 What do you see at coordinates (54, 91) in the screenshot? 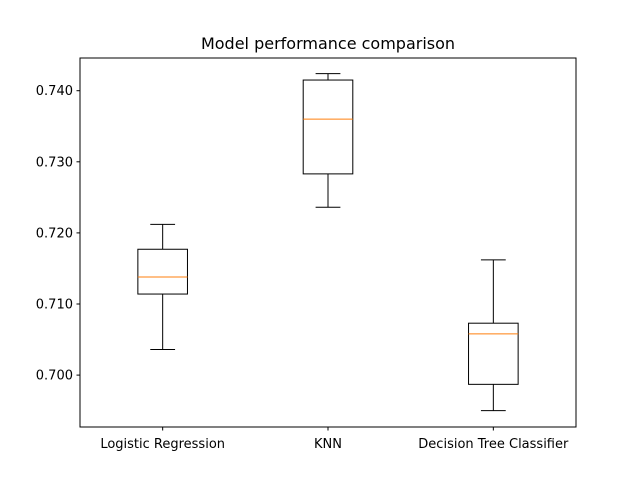
I see `y-tick-label: 0.740` at bounding box center [54, 91].